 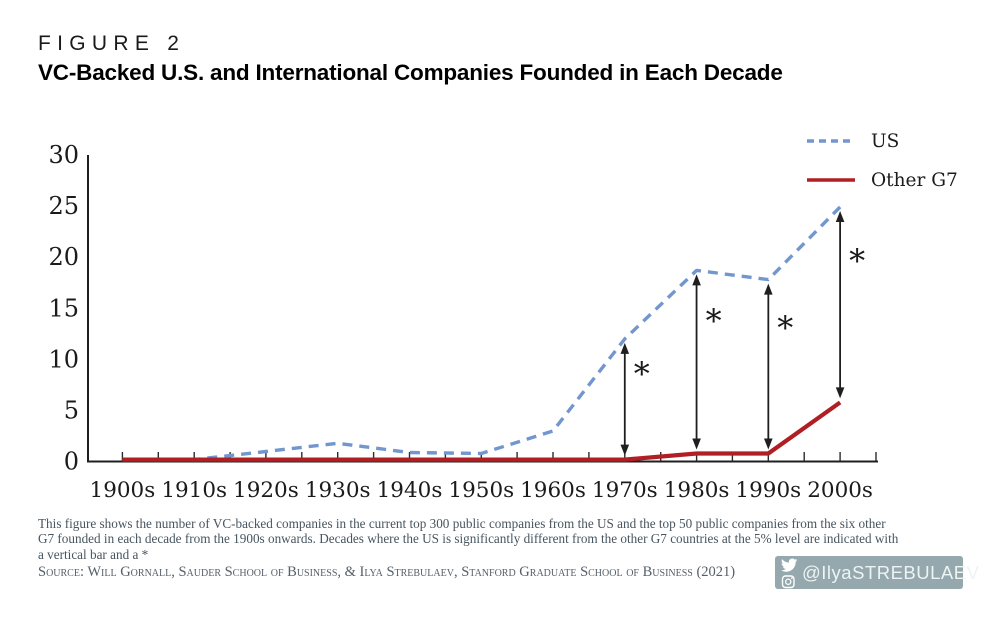 I want to click on y-tick-label: 30, so click(x=63, y=155).